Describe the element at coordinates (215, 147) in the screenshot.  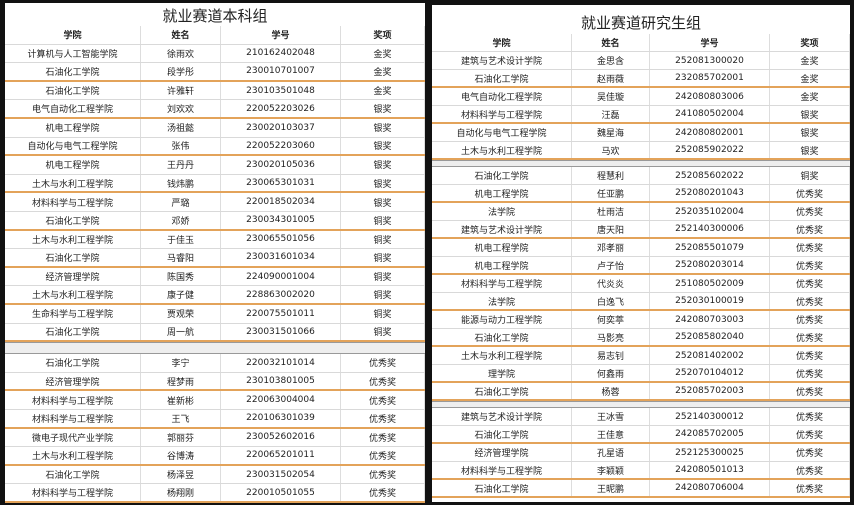
I see `table-row: 自动化与电气工程学院 张伟 220052203060 银奖` at that location.